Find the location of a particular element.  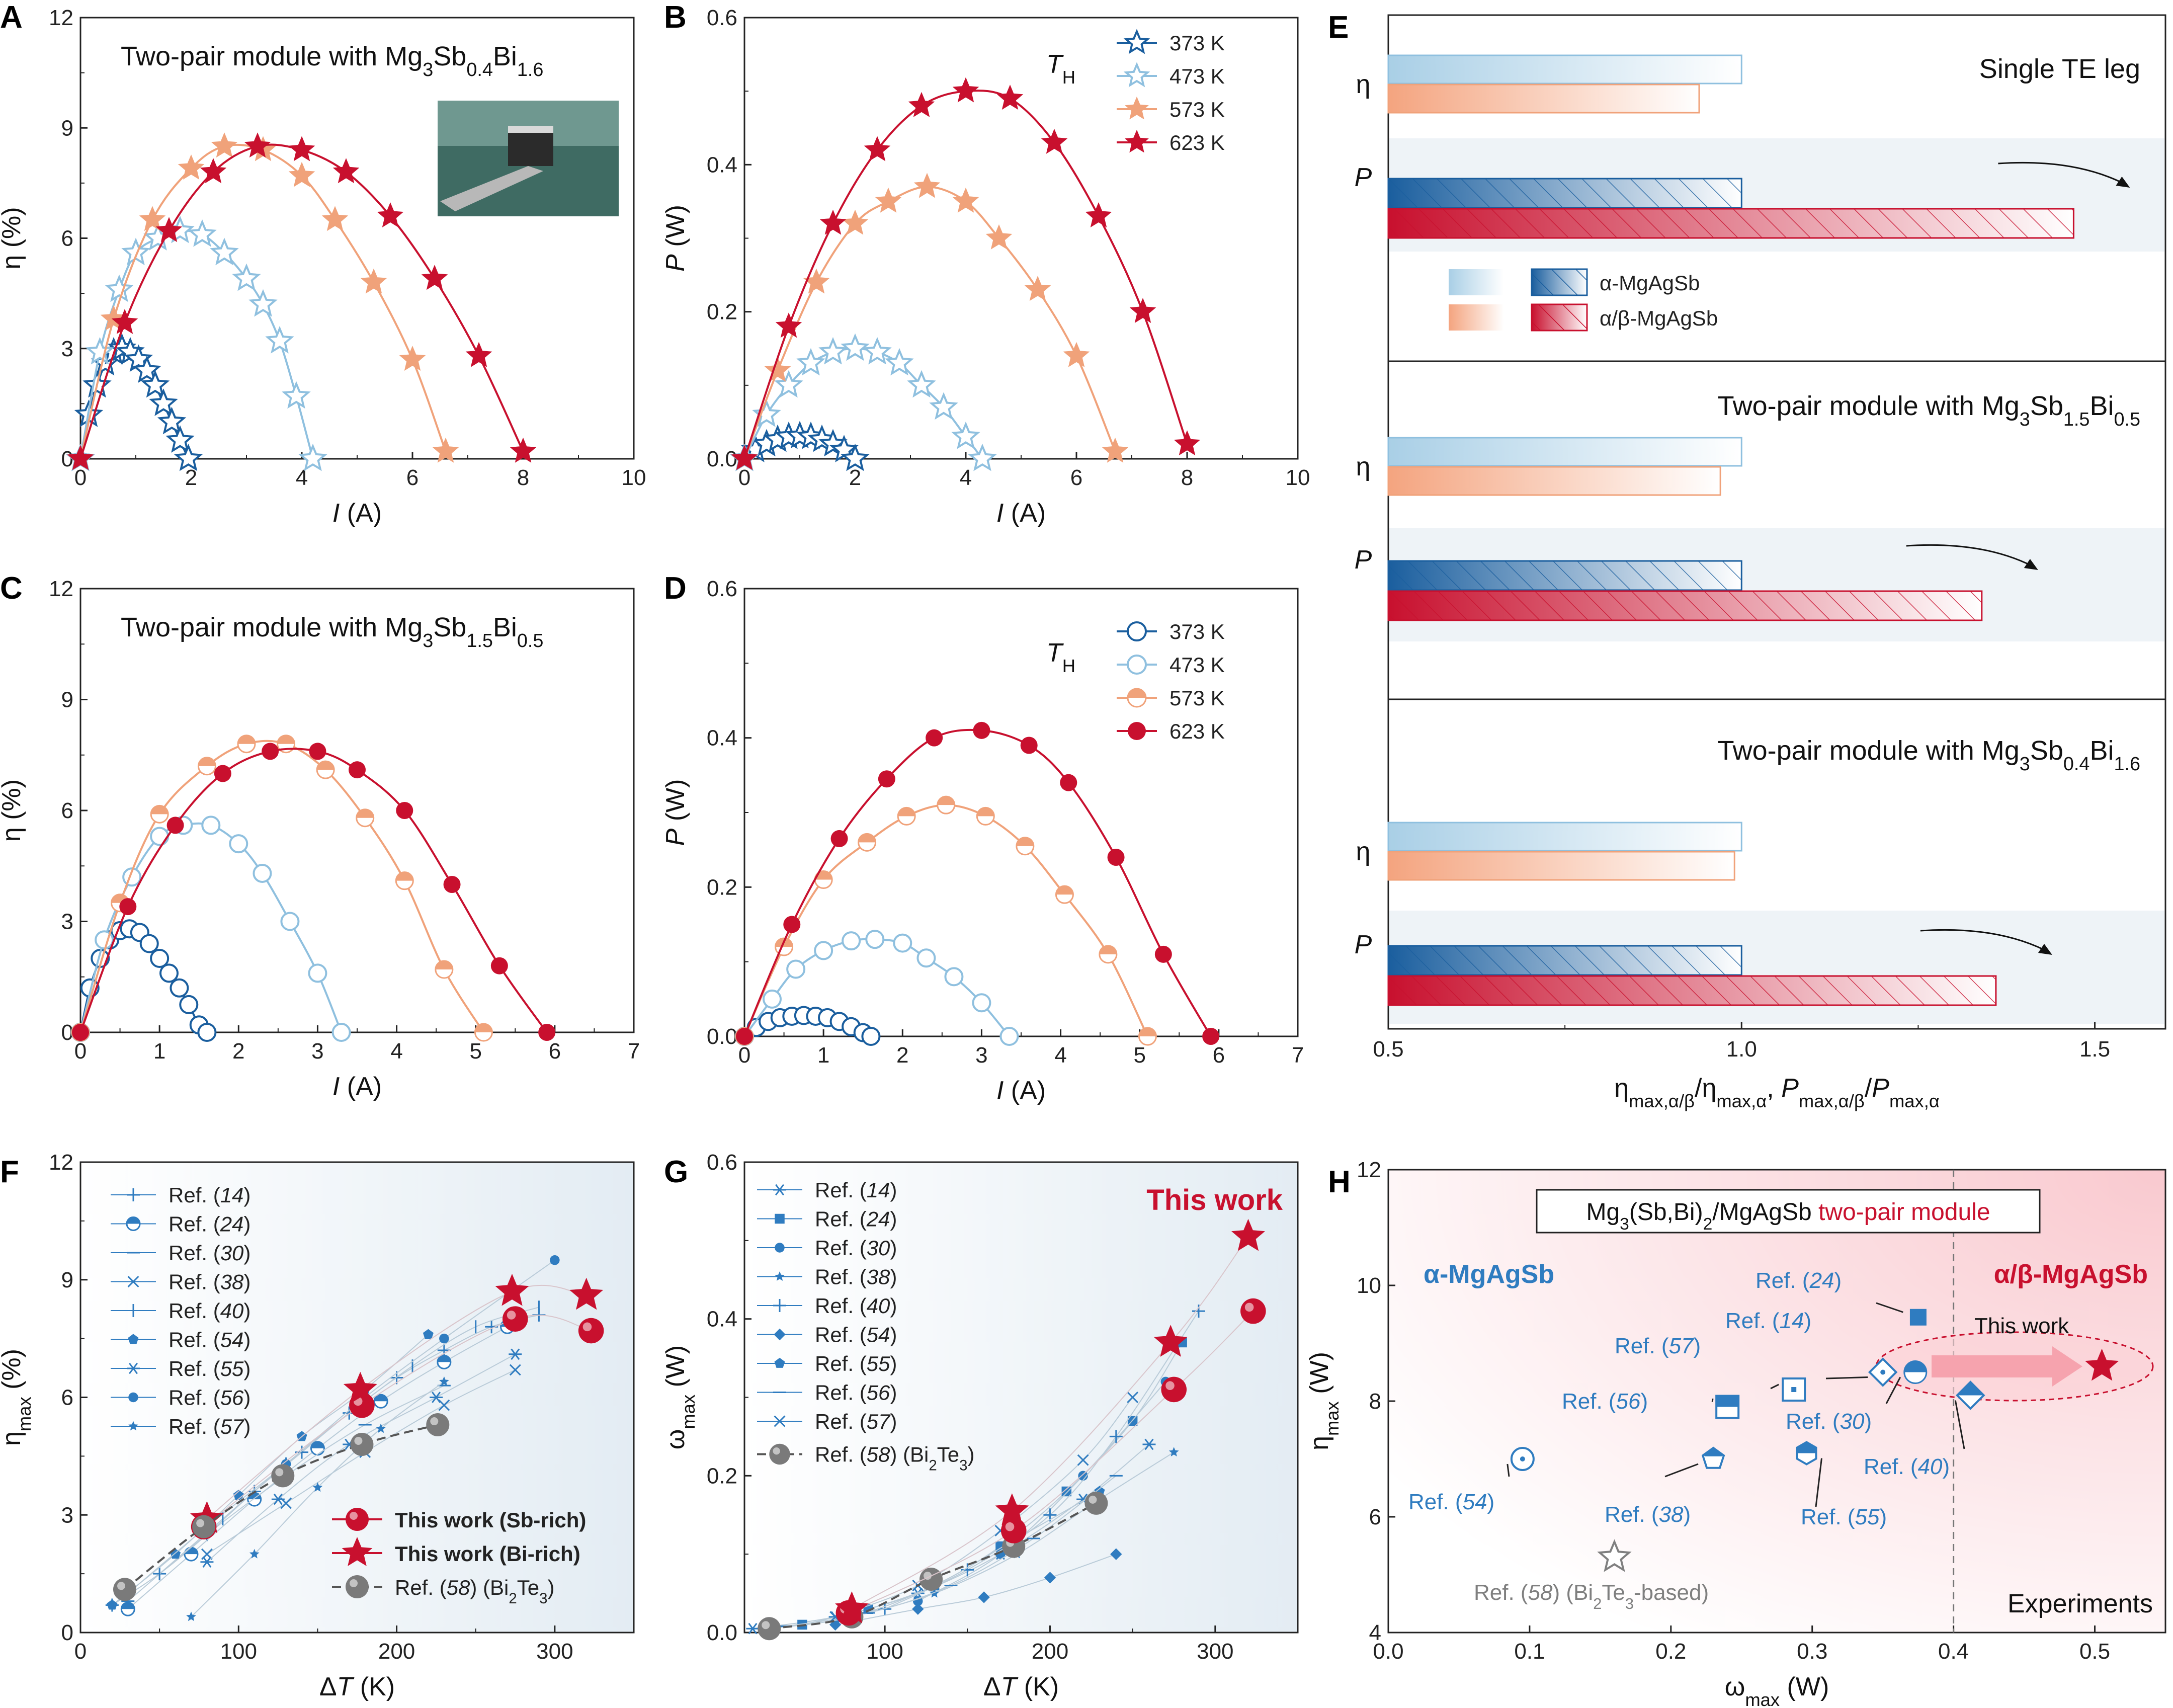

x-axis-label: ωmax (W) is located at coordinates (1777, 1690).